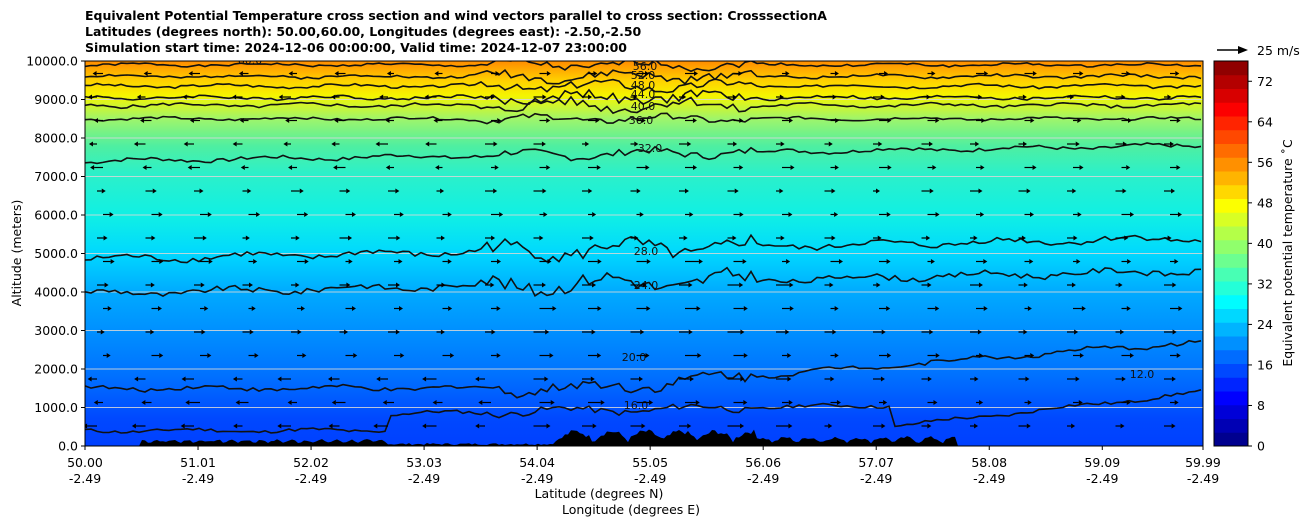 This screenshot has width=1308, height=526. I want to click on x-tick-label-latitude: 59.09, so click(1102, 462).